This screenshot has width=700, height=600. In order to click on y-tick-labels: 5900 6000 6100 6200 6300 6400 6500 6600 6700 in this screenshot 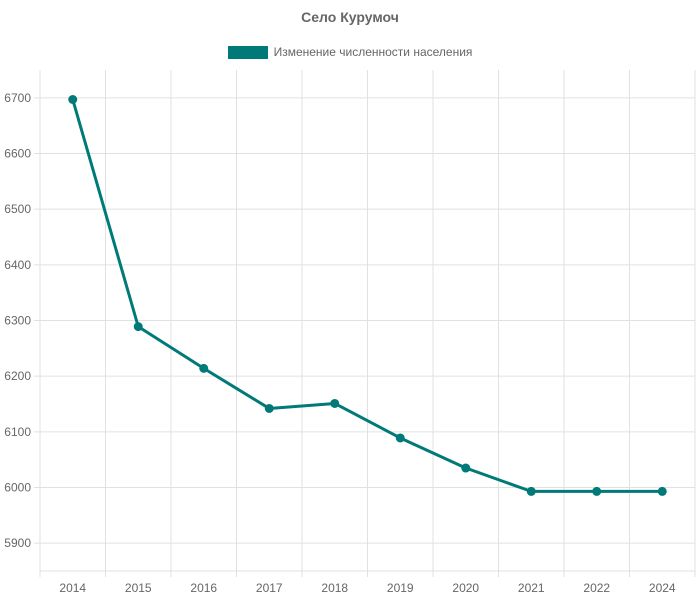, I will do `click(17, 320)`.